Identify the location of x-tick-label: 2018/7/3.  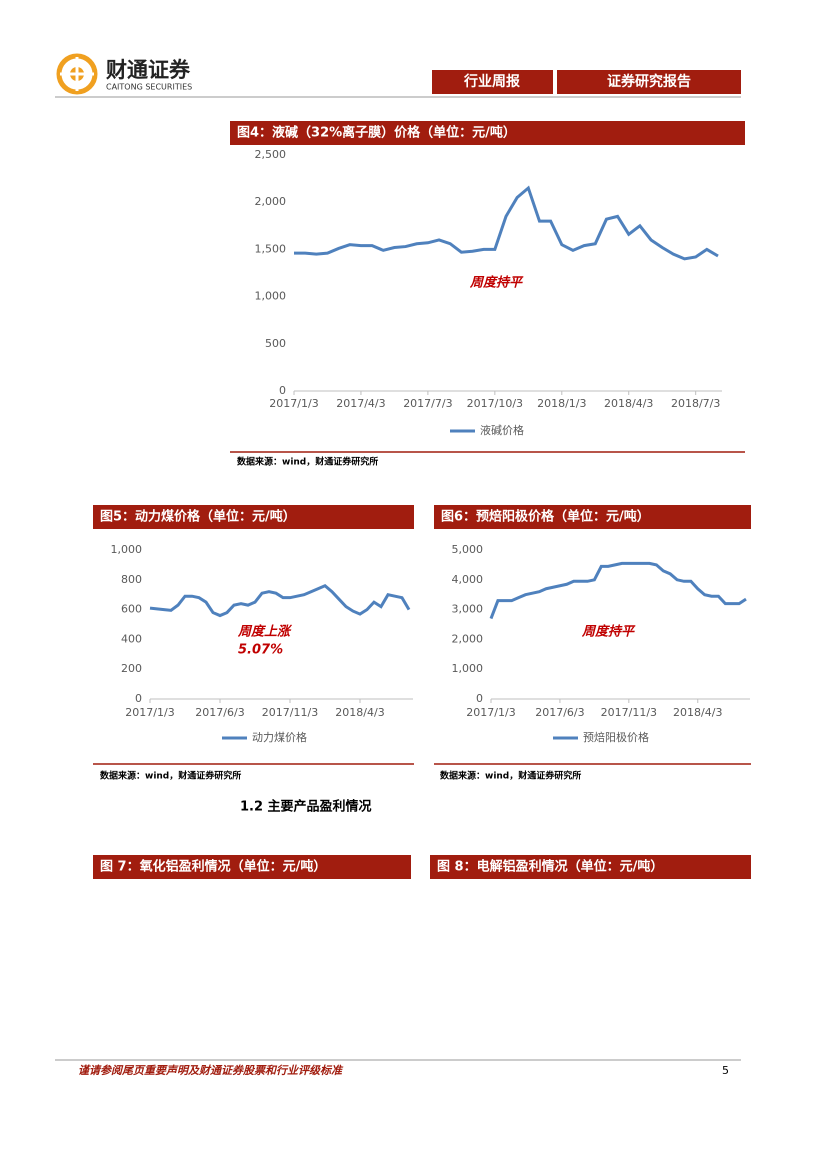
(695, 403).